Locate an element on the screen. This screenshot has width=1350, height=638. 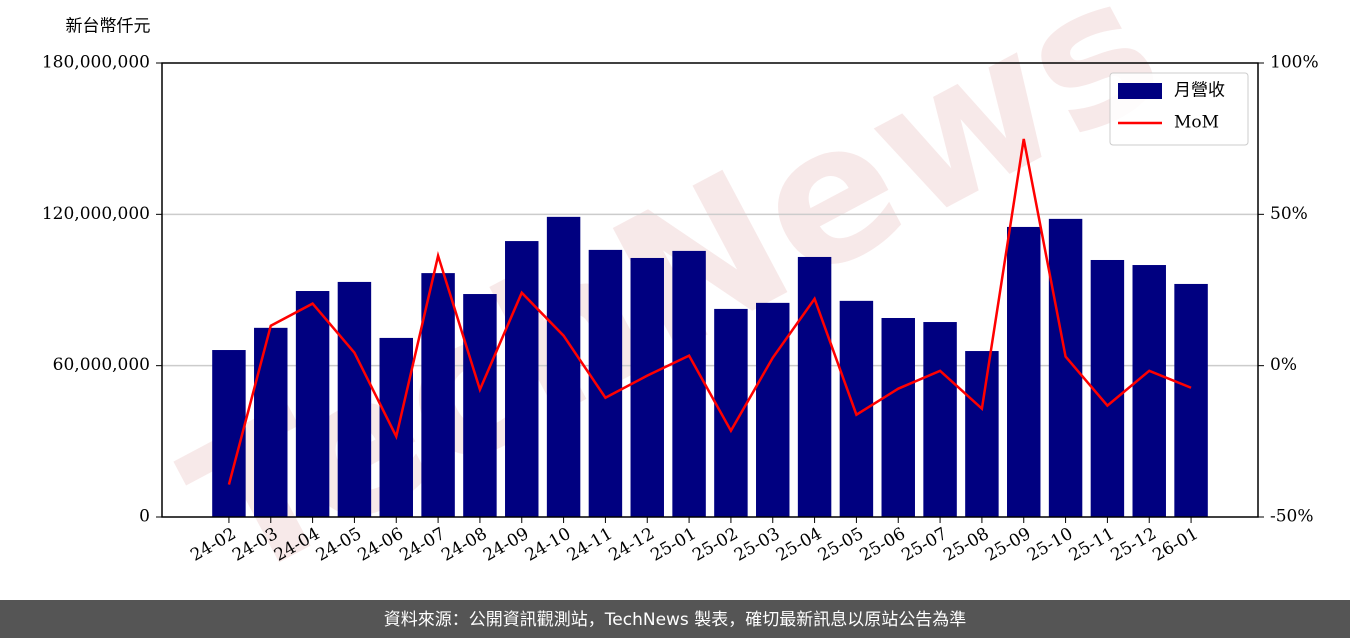
y2-tick-label: -50% is located at coordinates (1292, 517).